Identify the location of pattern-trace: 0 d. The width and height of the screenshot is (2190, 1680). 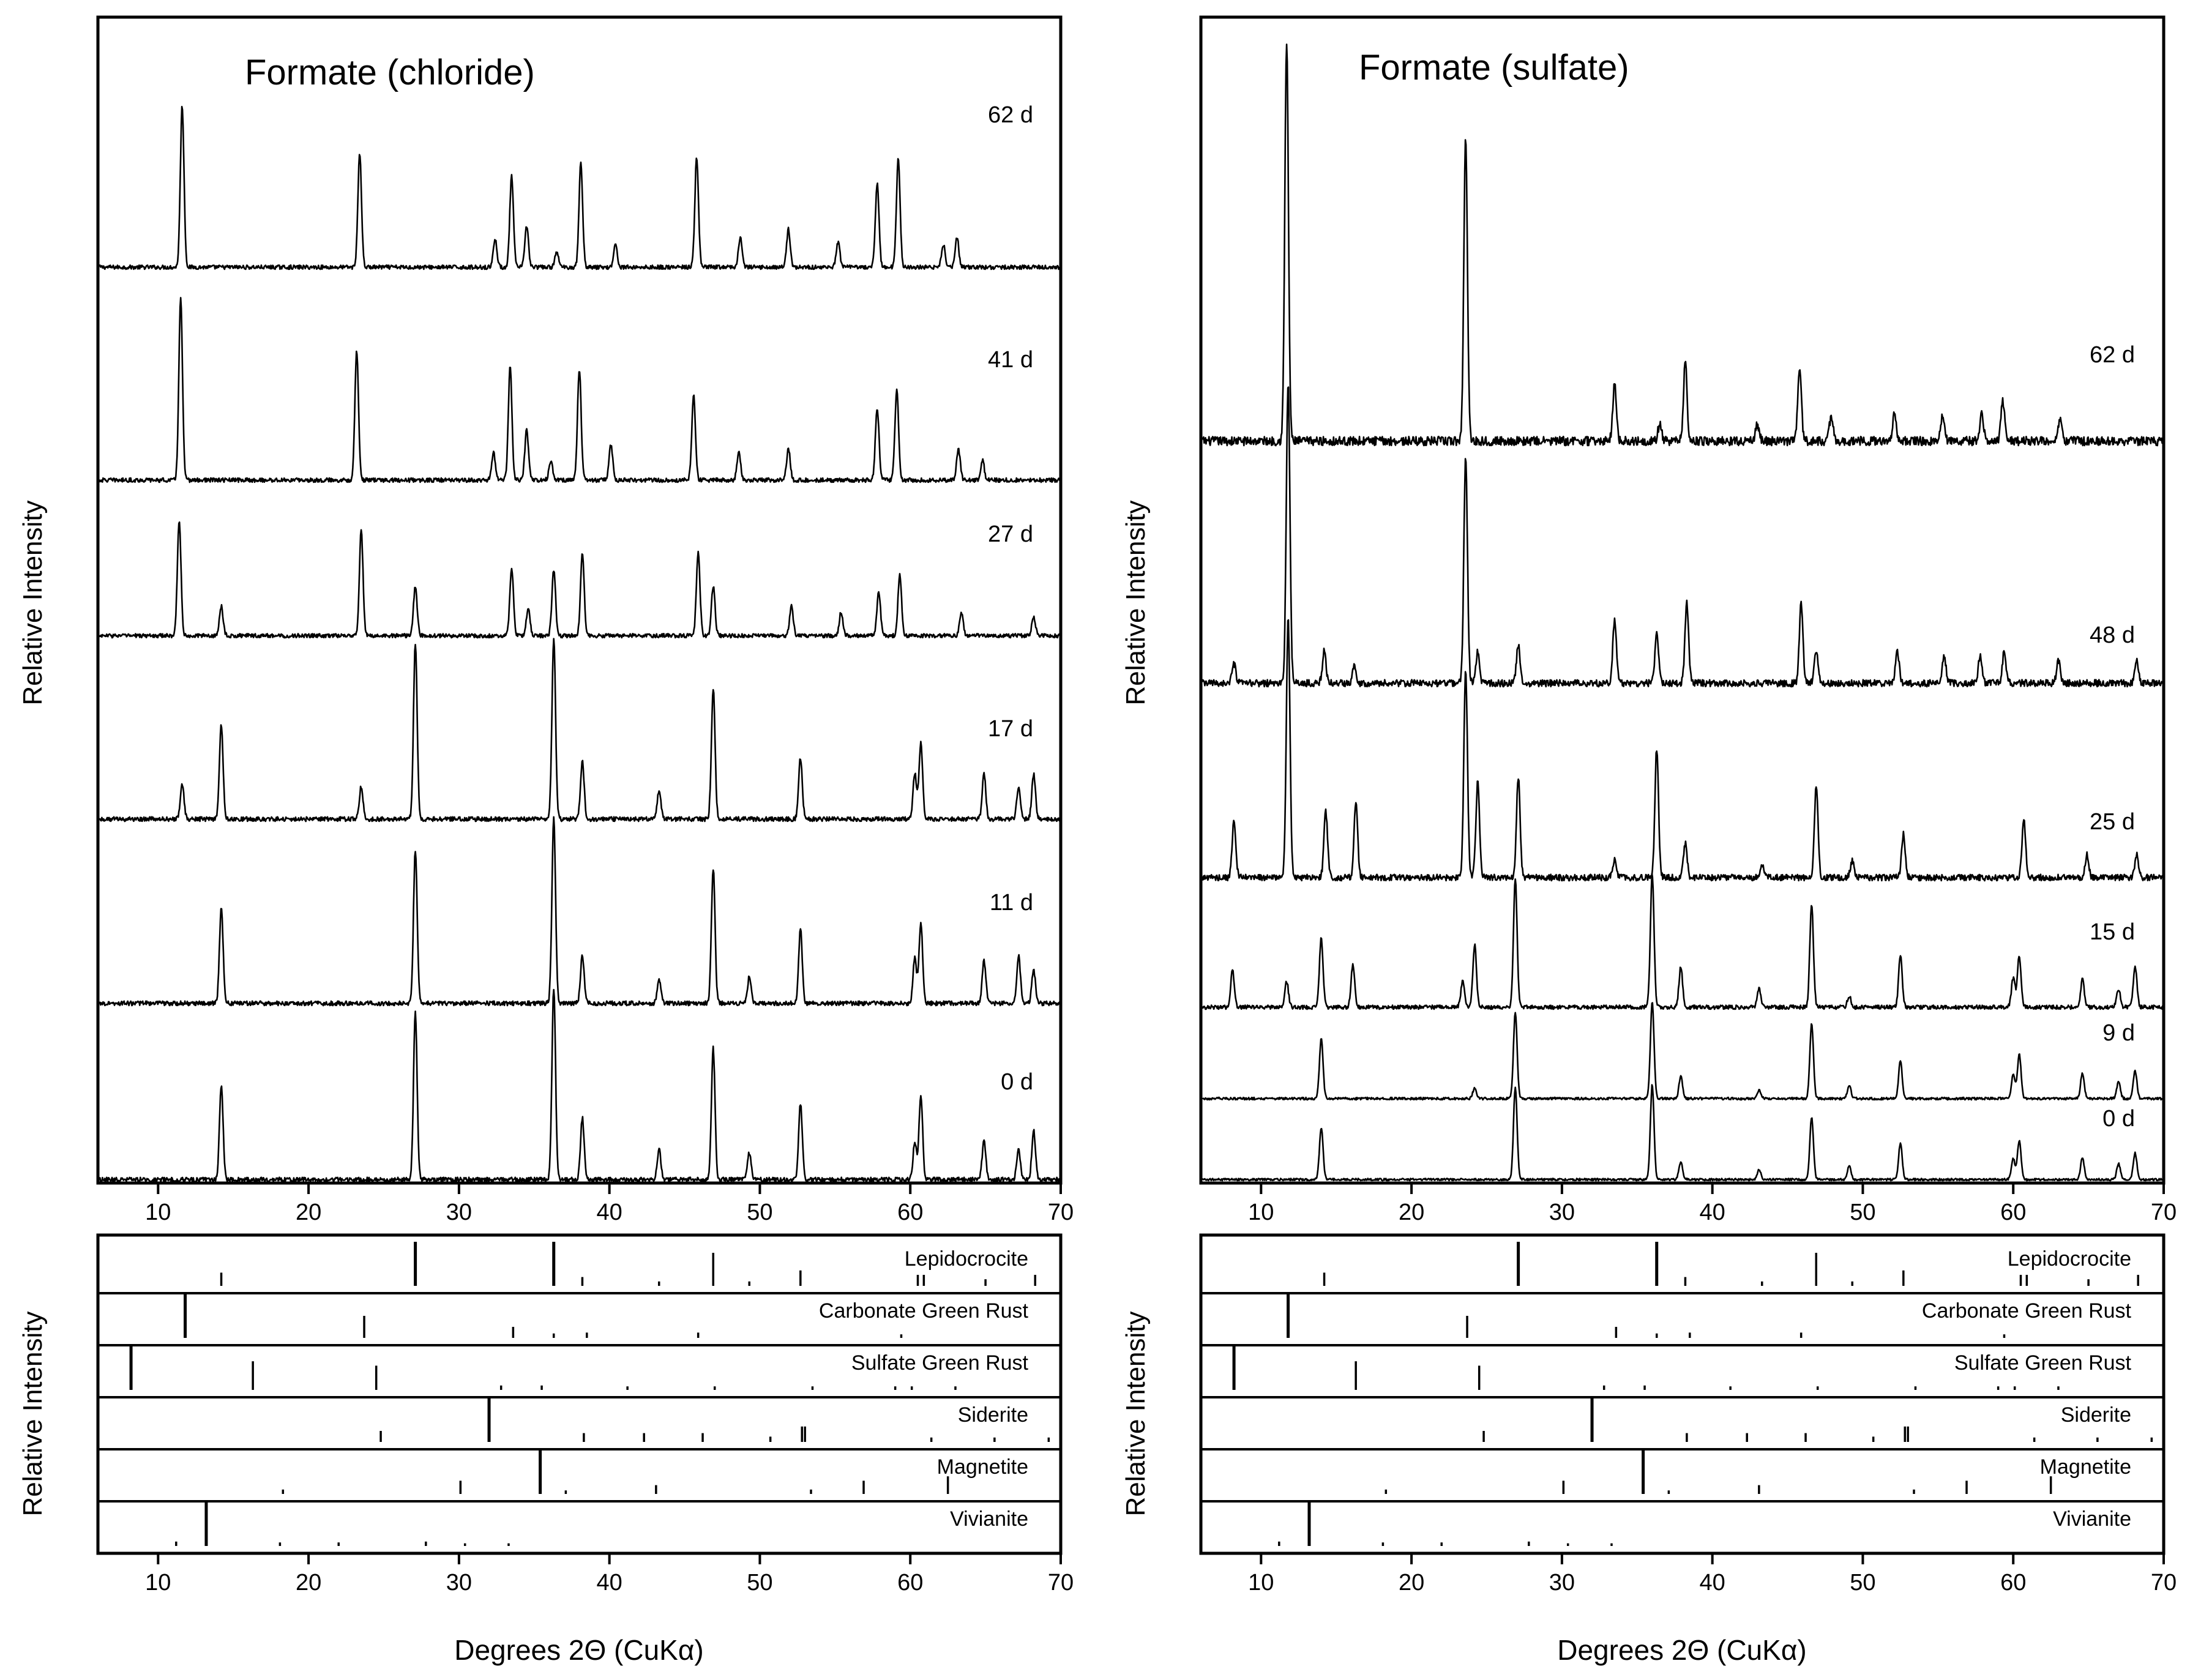
(1683, 1133).